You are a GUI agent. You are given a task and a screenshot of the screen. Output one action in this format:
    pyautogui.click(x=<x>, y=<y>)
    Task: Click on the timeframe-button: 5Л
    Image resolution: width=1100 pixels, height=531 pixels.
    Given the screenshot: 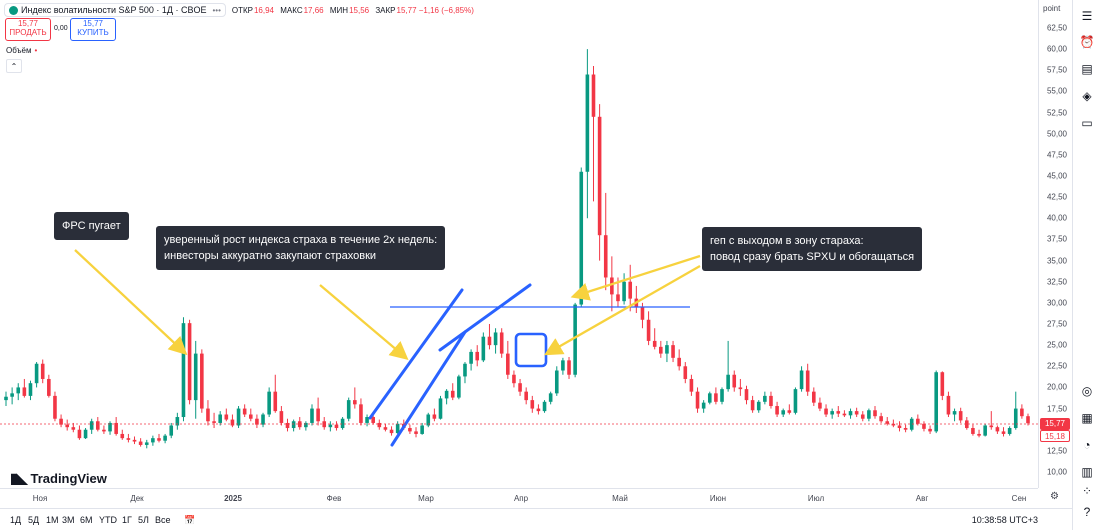 What is the action you would take?
    pyautogui.click(x=143, y=520)
    